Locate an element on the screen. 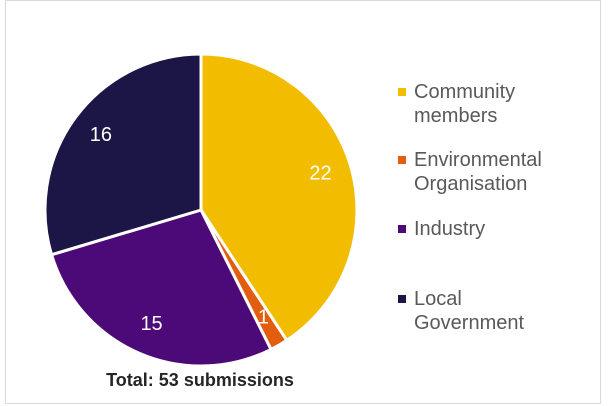  data-label-environmental-organisation: 1 is located at coordinates (263, 317).